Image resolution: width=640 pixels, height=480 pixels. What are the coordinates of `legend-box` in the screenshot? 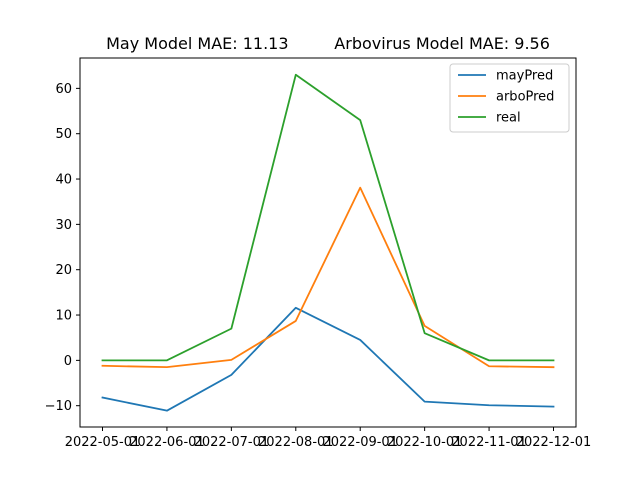 It's located at (509, 98).